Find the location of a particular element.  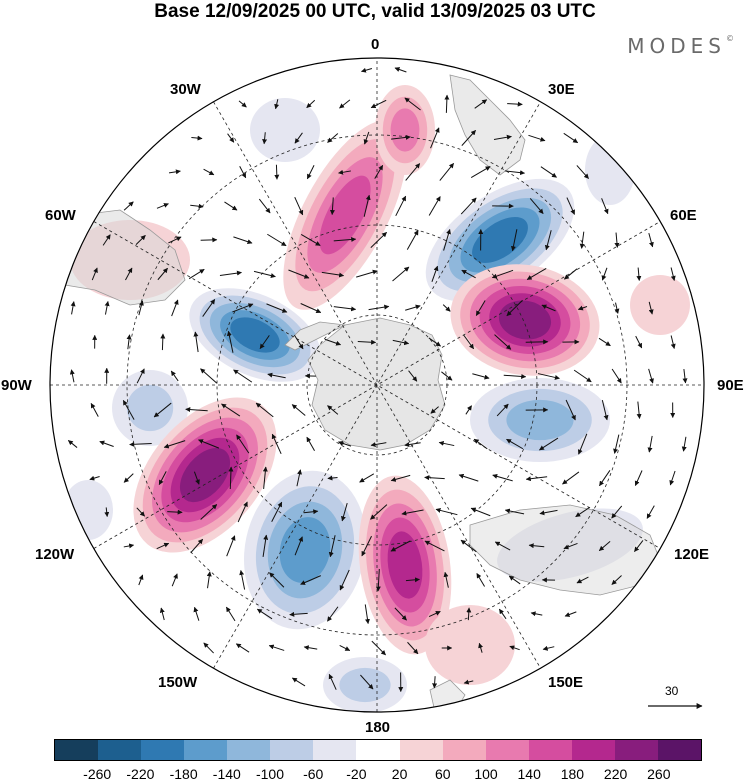

colorbar-tick-label: 180 is located at coordinates (572, 774).